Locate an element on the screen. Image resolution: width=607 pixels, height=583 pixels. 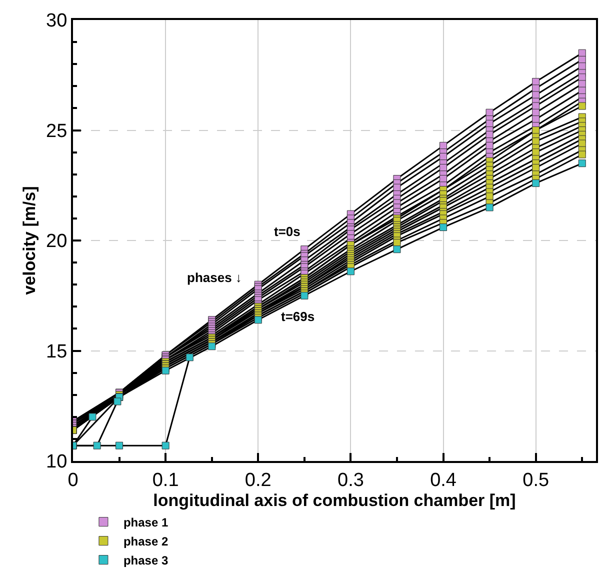
y-tick-label: 30 is located at coordinates (57, 21).